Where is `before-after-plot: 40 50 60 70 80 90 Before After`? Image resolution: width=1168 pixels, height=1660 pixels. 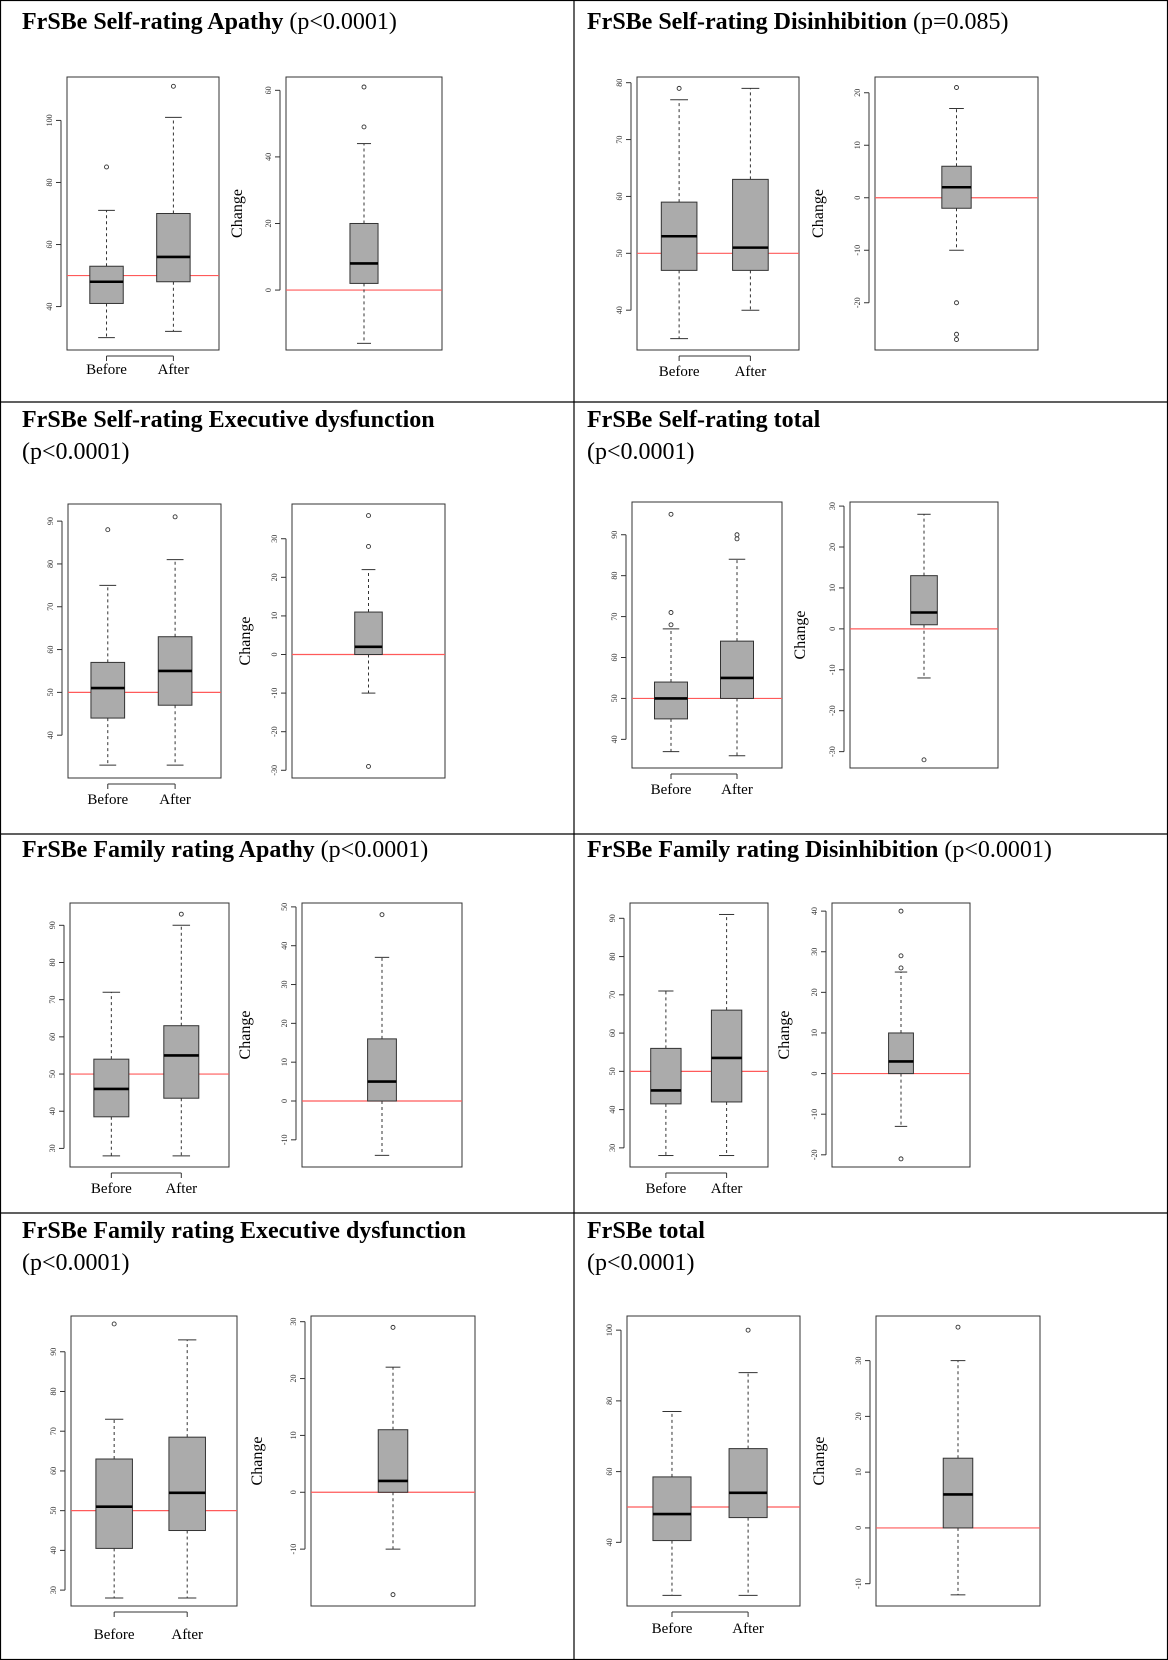 before-after-plot: 40 50 60 70 80 90 Before After is located at coordinates (134, 655).